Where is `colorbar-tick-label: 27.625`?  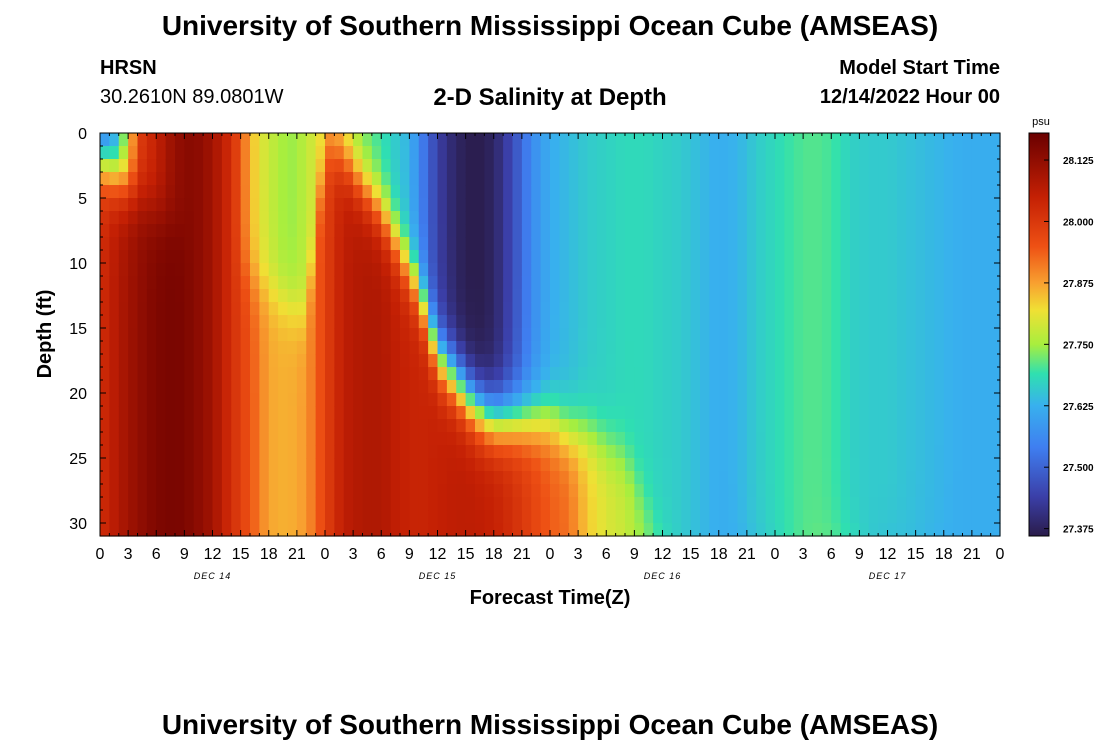
colorbar-tick-label: 27.625 is located at coordinates (1078, 407).